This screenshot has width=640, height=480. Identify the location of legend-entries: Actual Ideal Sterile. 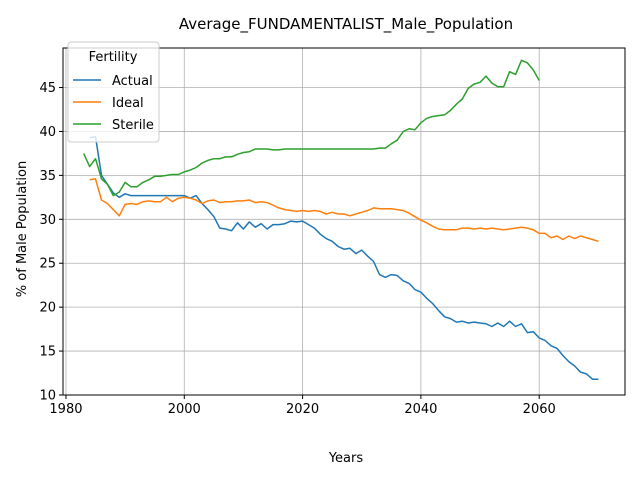
(113, 103).